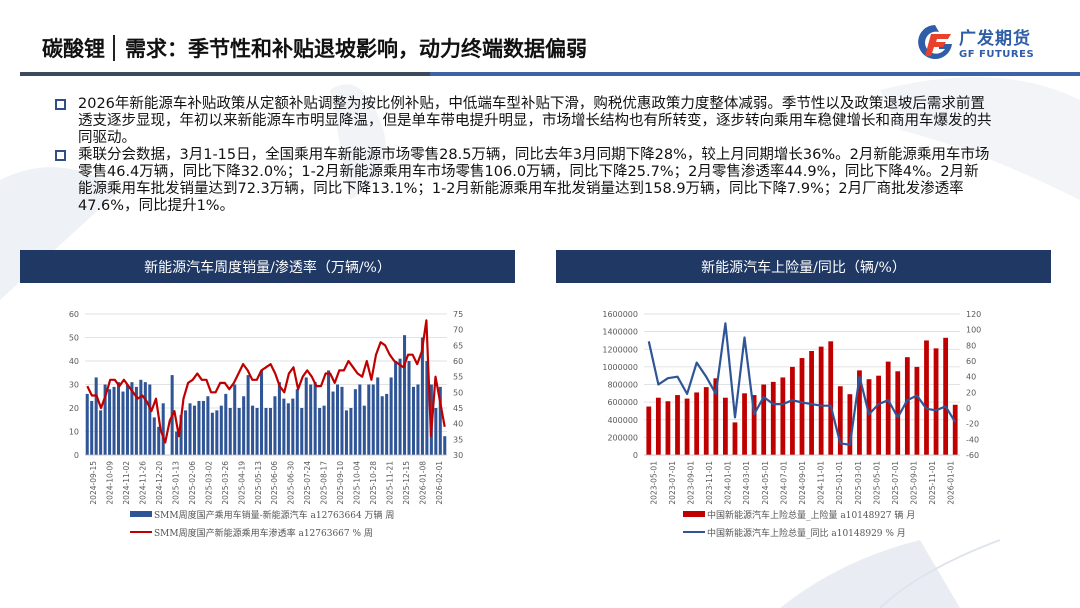 Image resolution: width=1080 pixels, height=608 pixels. What do you see at coordinates (74, 314) in the screenshot?
I see `y-left-tick: 60` at bounding box center [74, 314].